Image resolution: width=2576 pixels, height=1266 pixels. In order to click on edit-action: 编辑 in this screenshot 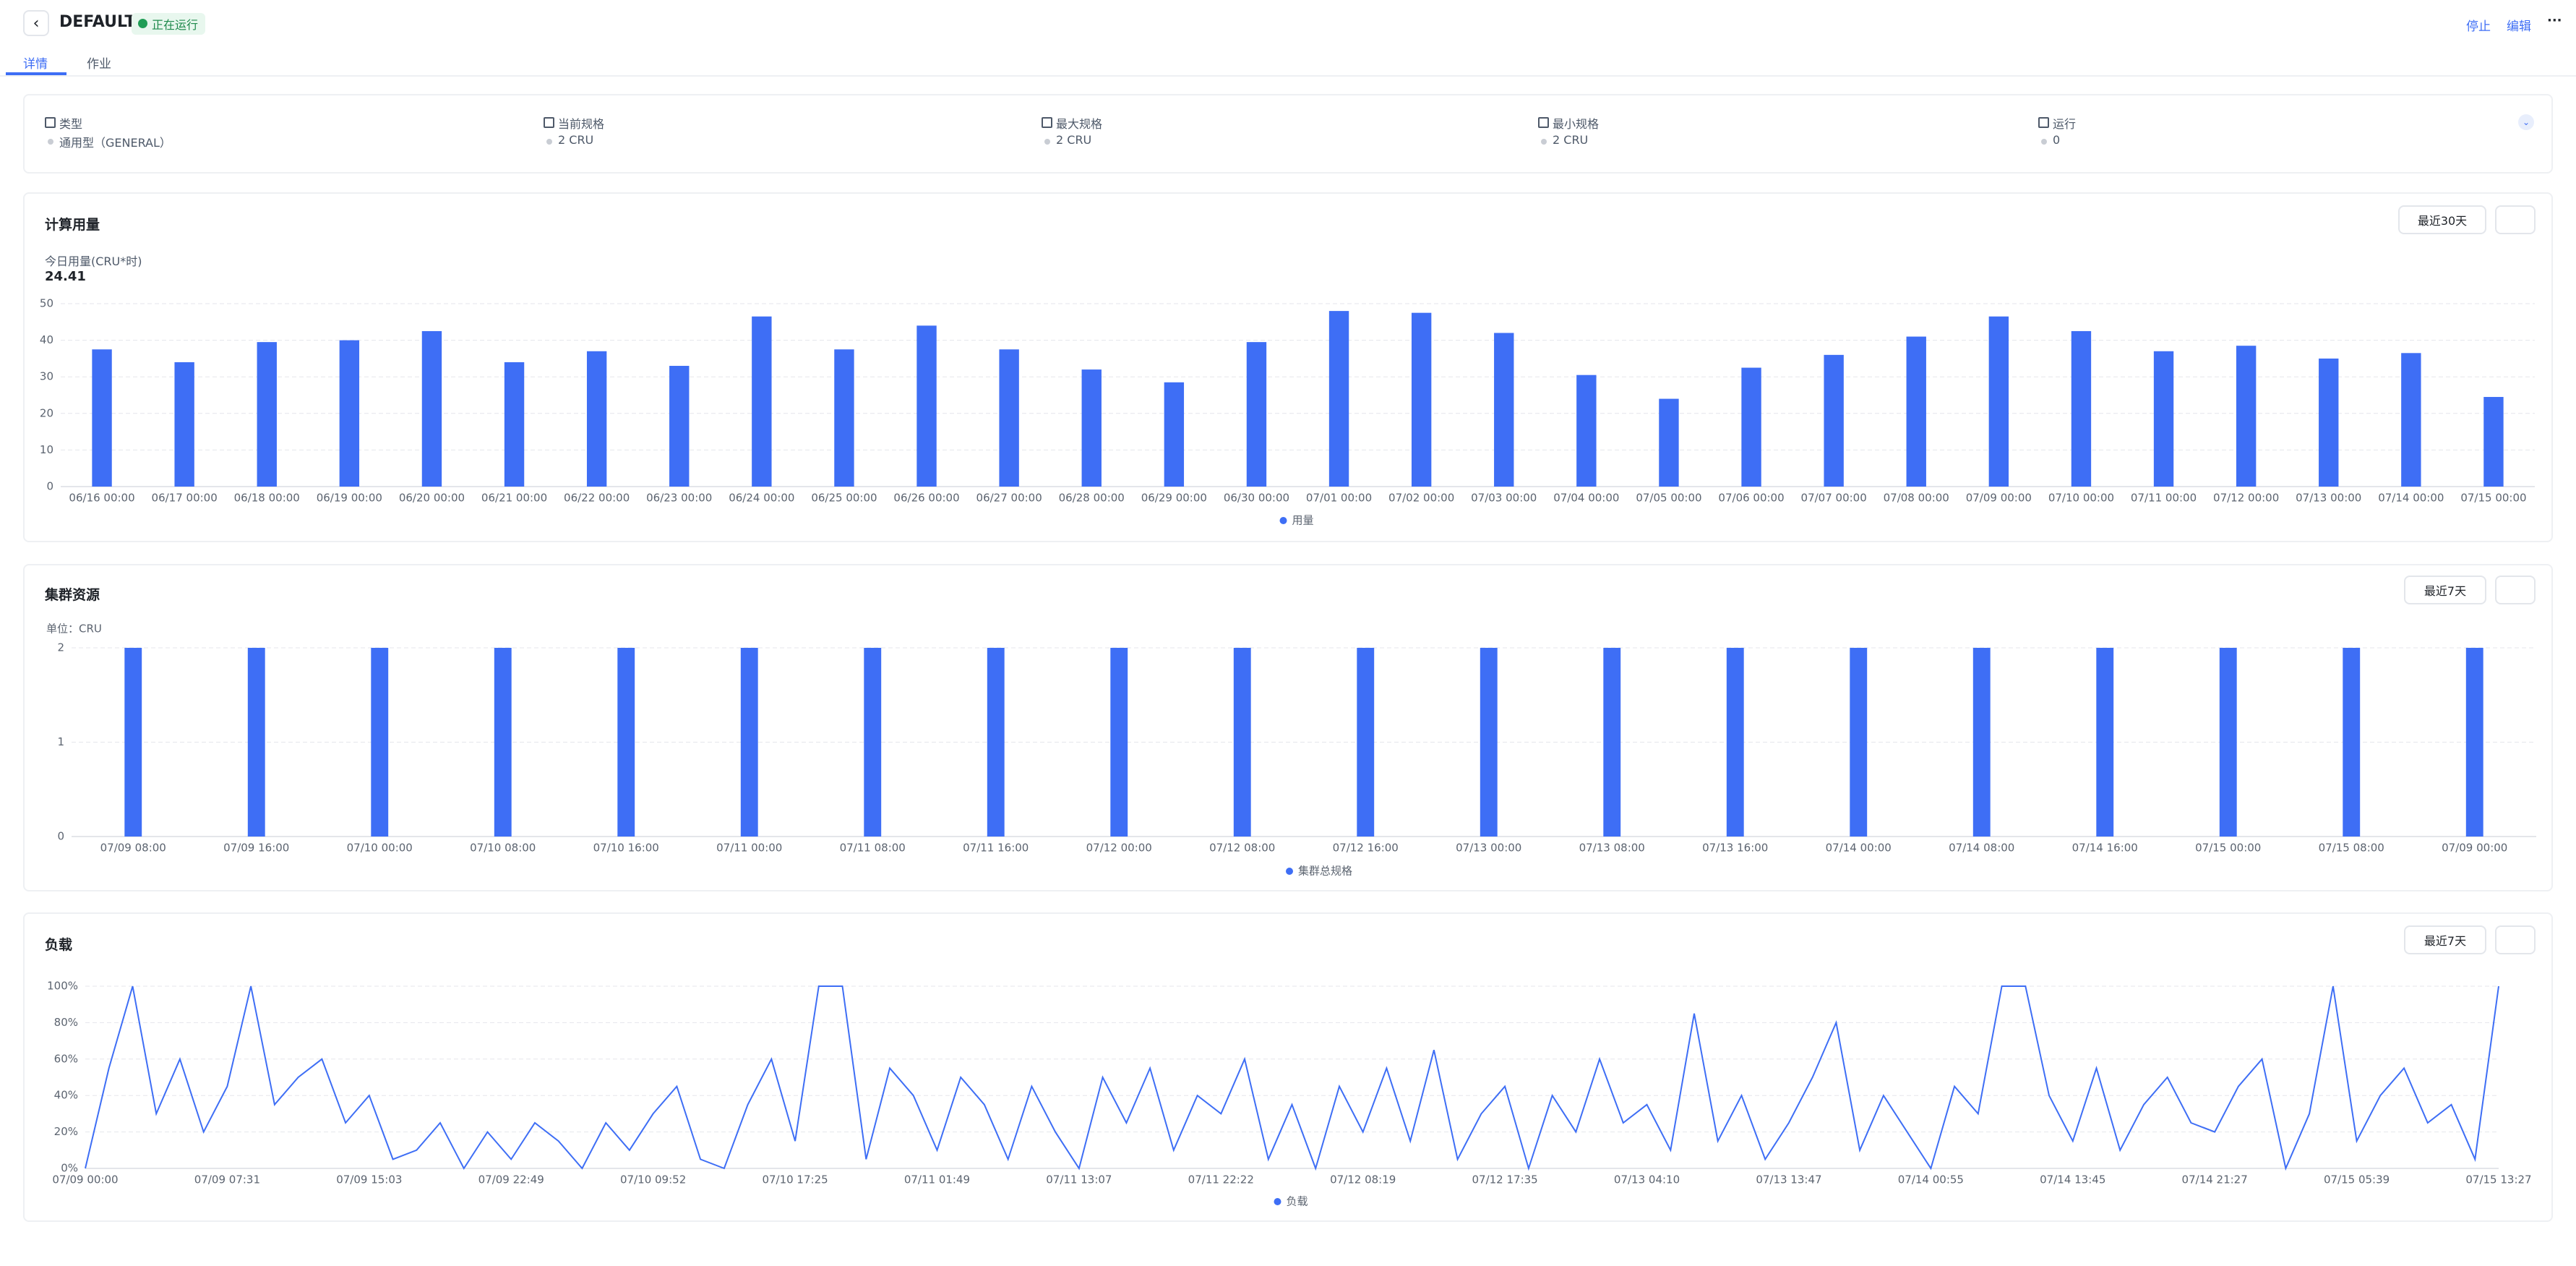, I will do `click(2519, 27)`.